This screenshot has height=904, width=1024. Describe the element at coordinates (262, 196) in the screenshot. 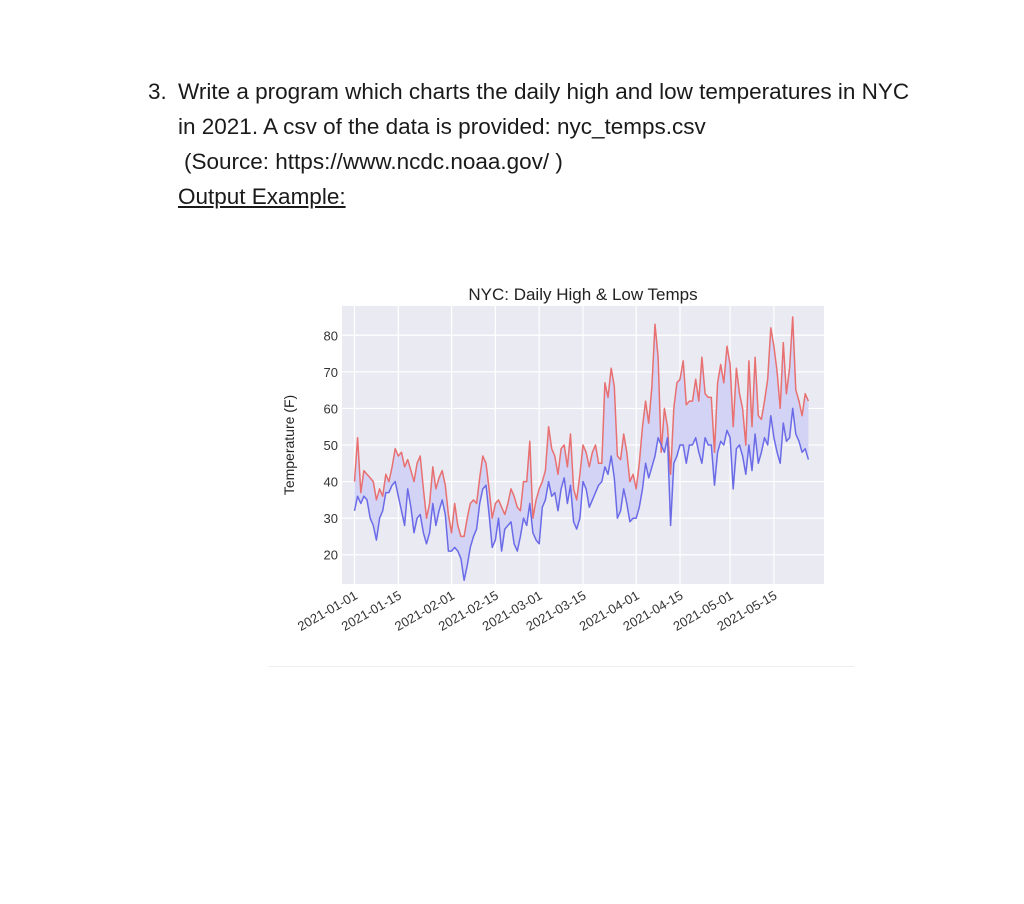

I see `output-example-label: Output Example:` at that location.